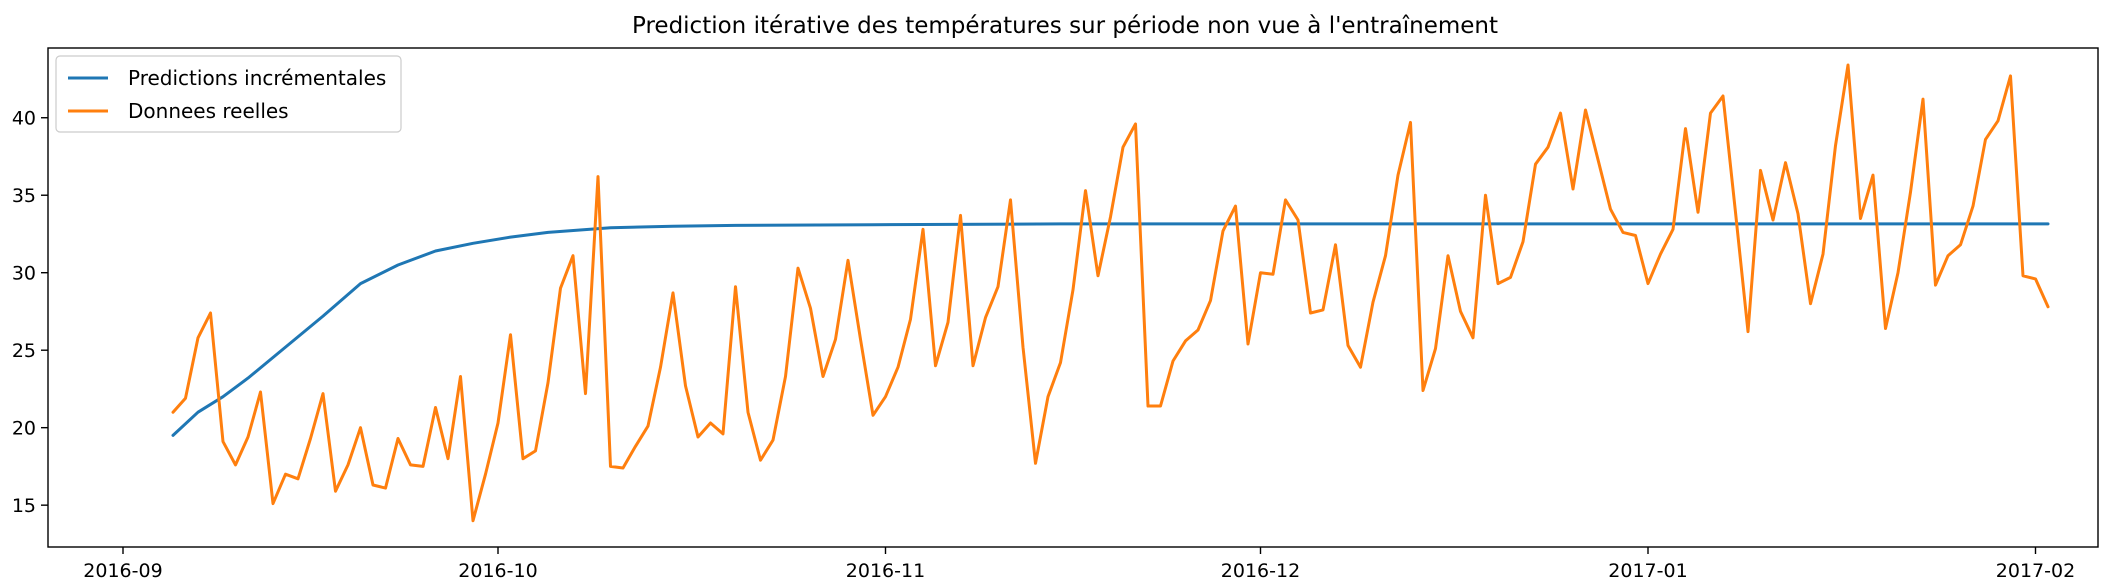 The width and height of the screenshot is (2107, 586). Describe the element at coordinates (24, 119) in the screenshot. I see `y-tick-label: 40` at that location.